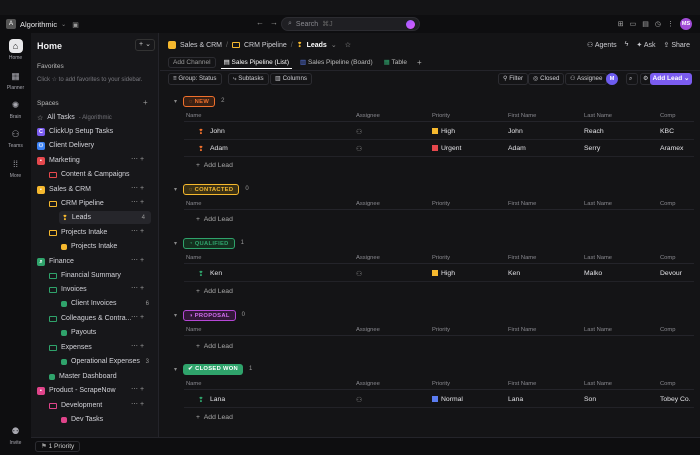  I want to click on status-badge: ◌ CONTACTED, so click(211, 189).